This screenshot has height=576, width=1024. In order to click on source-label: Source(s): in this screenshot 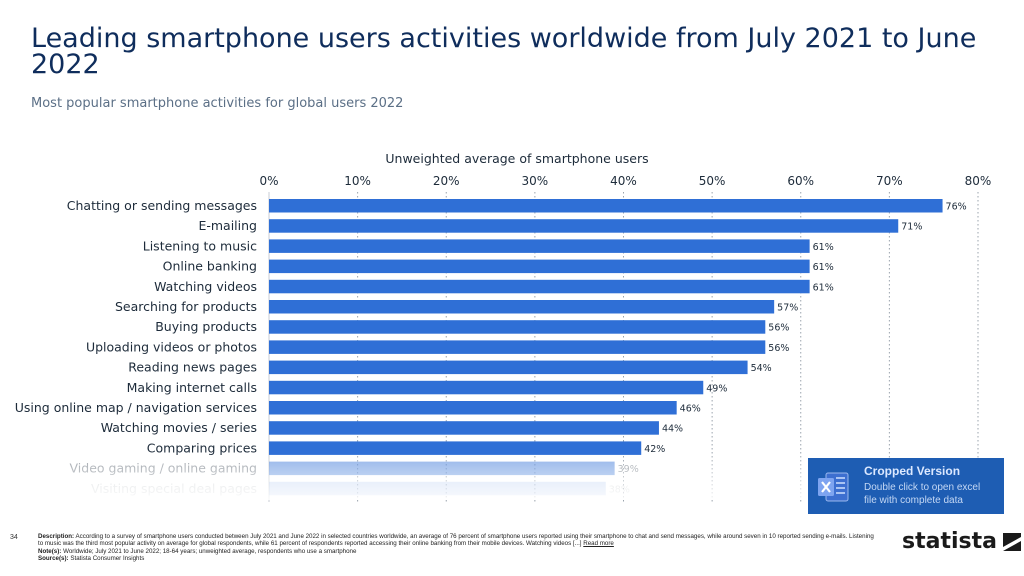, I will do `click(53, 559)`.